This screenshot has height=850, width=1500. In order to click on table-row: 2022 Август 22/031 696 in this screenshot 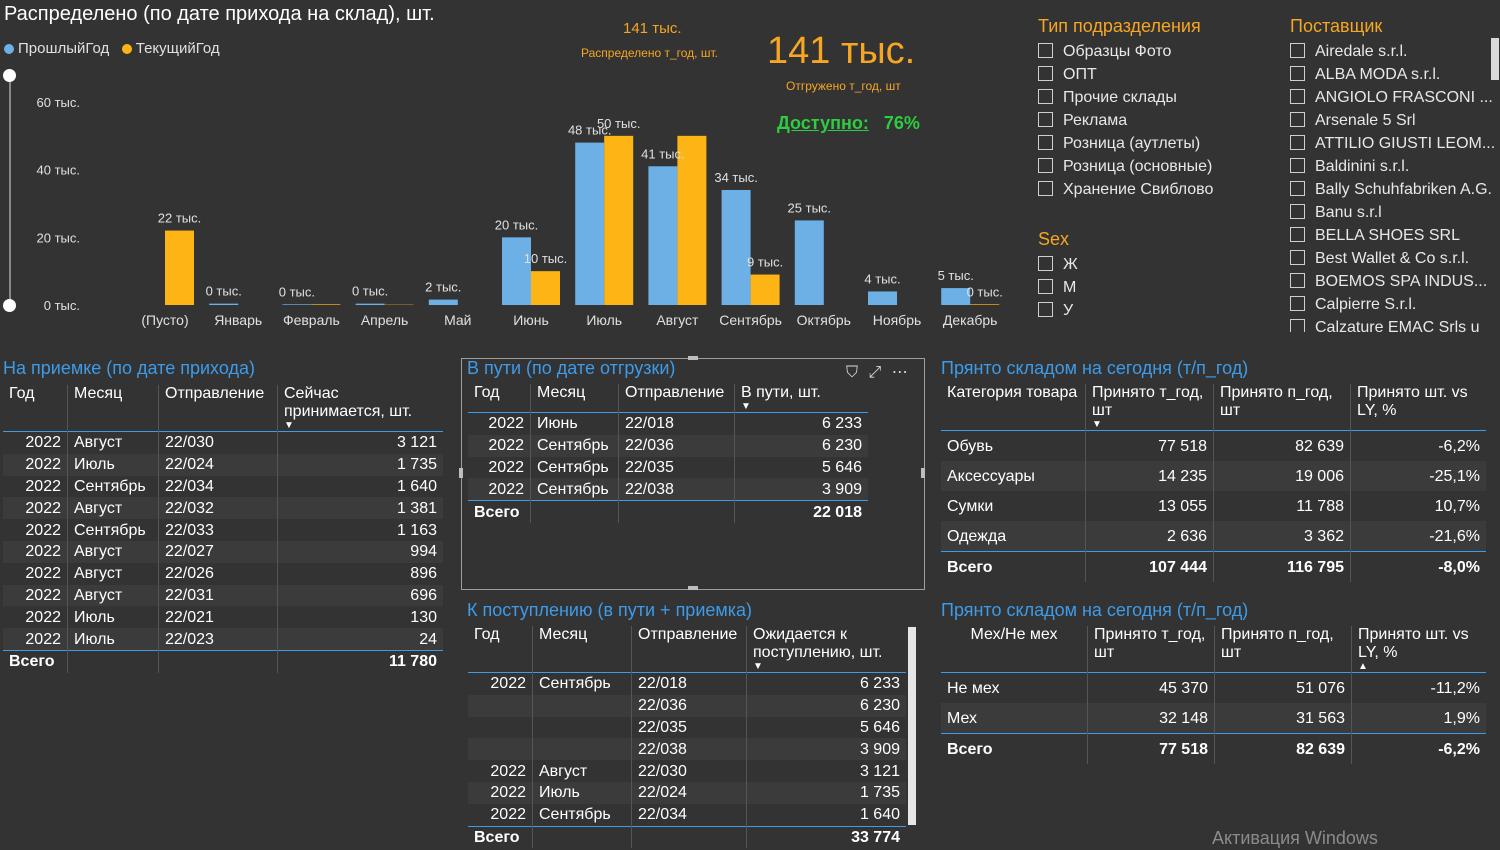, I will do `click(223, 595)`.